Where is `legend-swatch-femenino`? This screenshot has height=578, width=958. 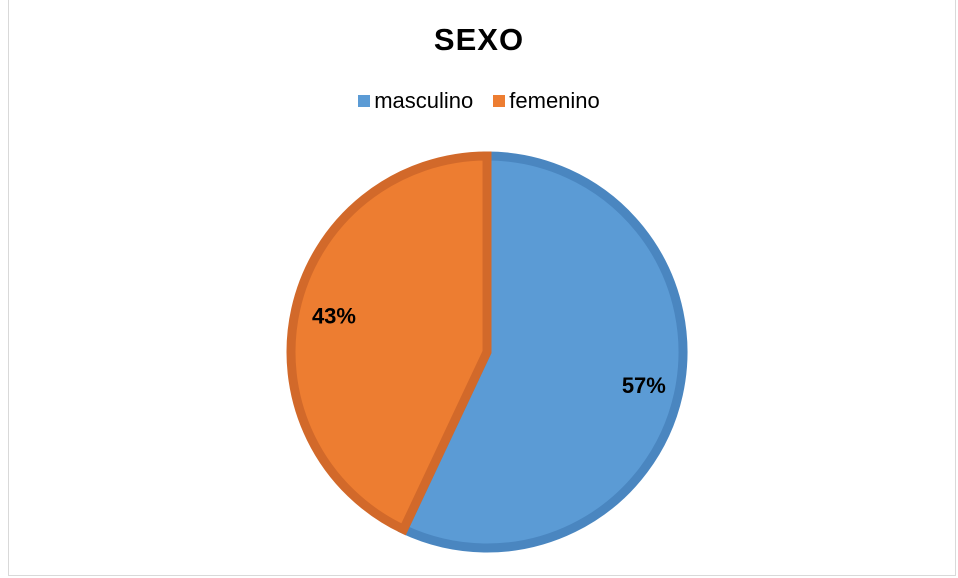
legend-swatch-femenino is located at coordinates (499, 101).